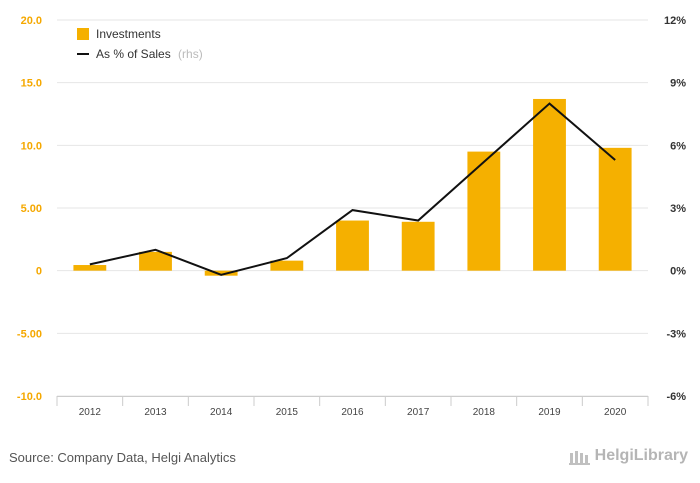 The width and height of the screenshot is (700, 483). What do you see at coordinates (676, 397) in the screenshot?
I see `y-right-tick-label: -6%` at bounding box center [676, 397].